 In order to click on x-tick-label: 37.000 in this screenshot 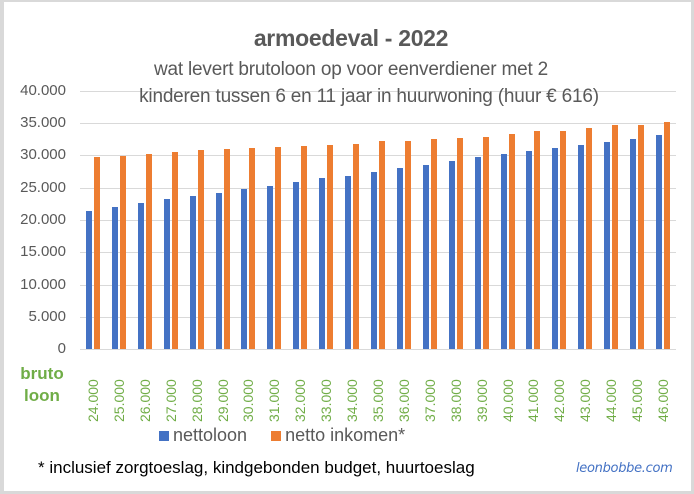, I will do `click(429, 400)`.